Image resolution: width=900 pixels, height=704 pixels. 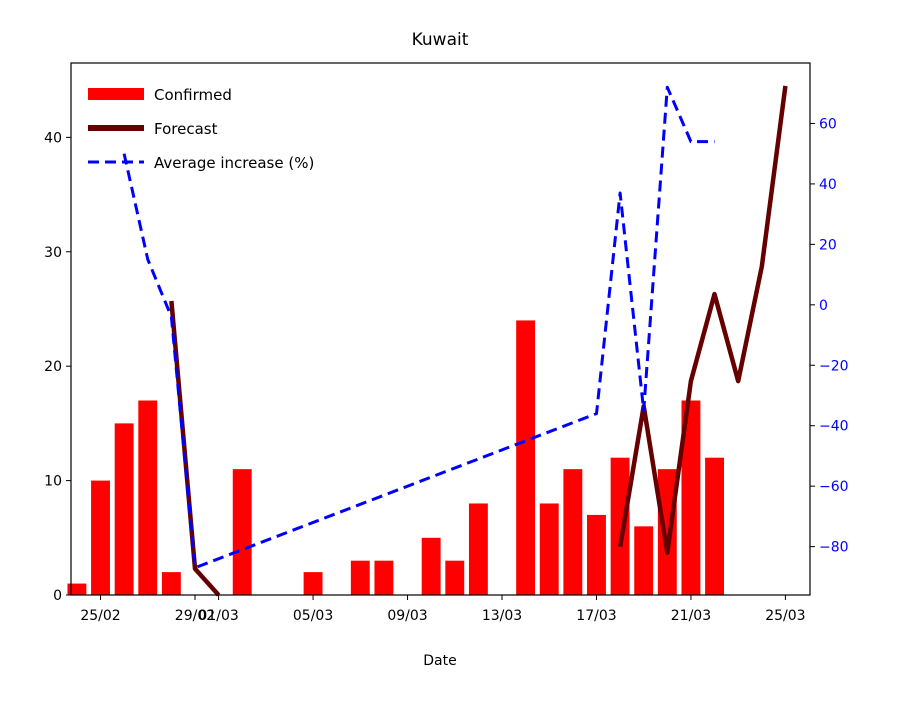 What do you see at coordinates (828, 124) in the screenshot?
I see `y2-tick-label: 60` at bounding box center [828, 124].